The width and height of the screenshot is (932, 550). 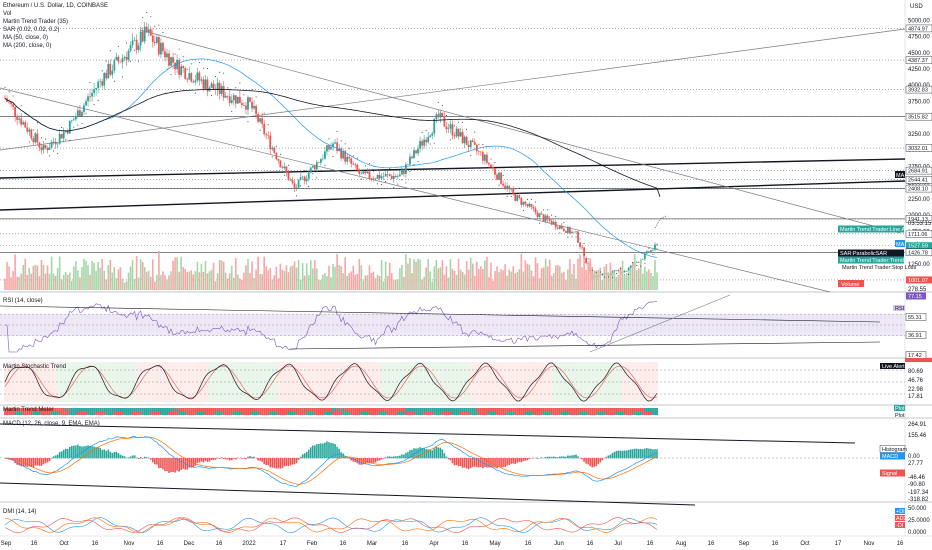 I want to click on macd-level-label: -197.34, so click(x=918, y=493).